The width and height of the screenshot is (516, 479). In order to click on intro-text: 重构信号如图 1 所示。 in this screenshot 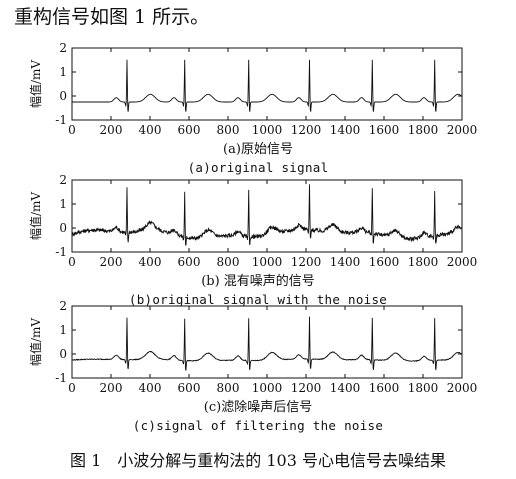, I will do `click(112, 17)`.